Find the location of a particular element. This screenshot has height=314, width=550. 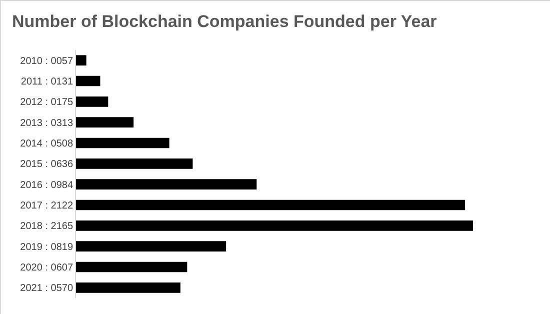

y-tick-label: 2012 : 0175 is located at coordinates (47, 102).